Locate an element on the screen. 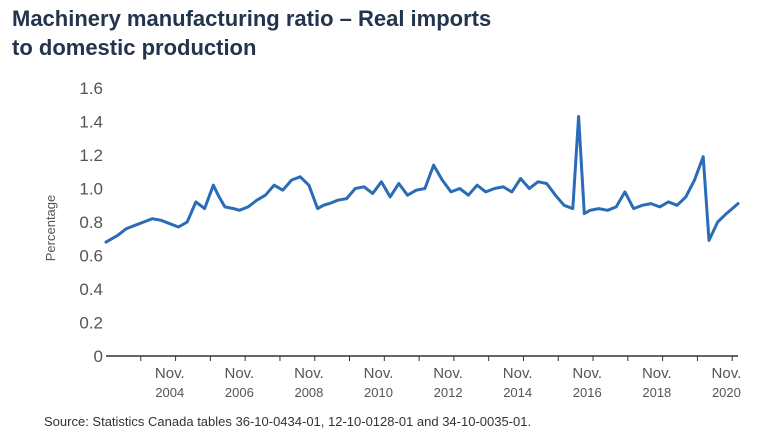  x-tick-label-year: 2016 is located at coordinates (587, 392).